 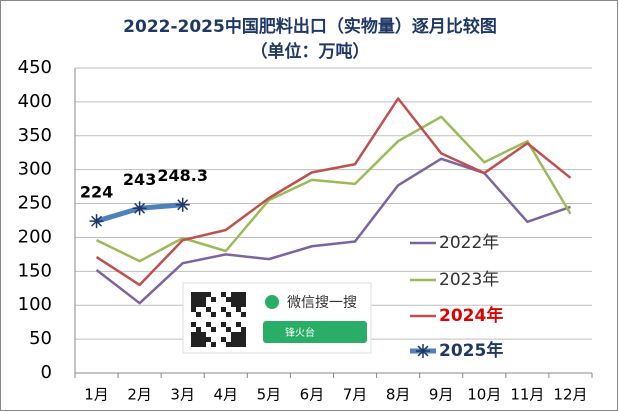 I want to click on y-tick-label: 50, so click(x=40, y=338).